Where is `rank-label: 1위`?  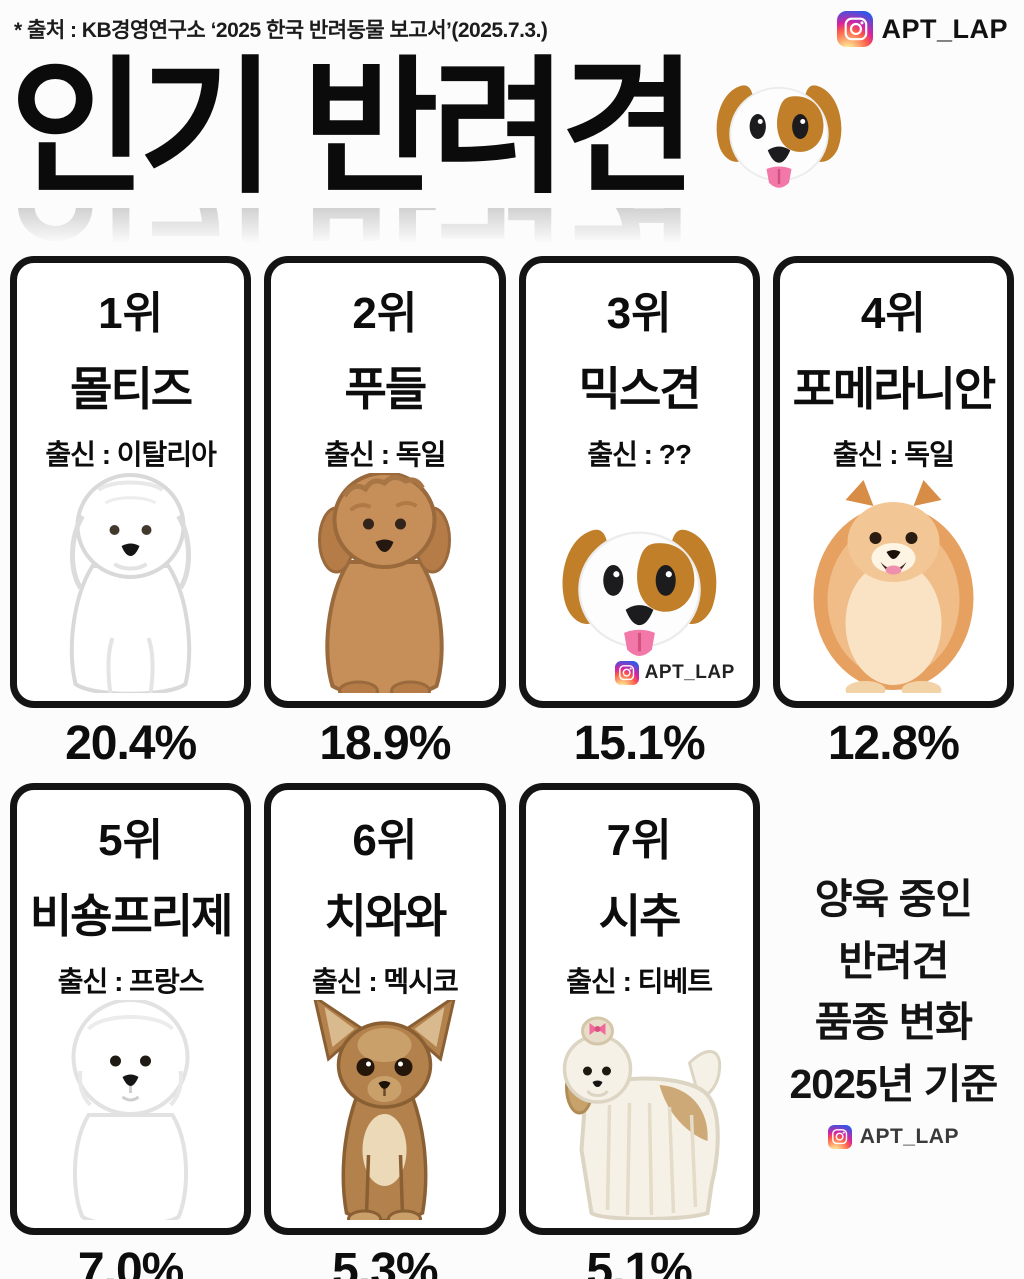
rank-label: 1위 is located at coordinates (131, 313).